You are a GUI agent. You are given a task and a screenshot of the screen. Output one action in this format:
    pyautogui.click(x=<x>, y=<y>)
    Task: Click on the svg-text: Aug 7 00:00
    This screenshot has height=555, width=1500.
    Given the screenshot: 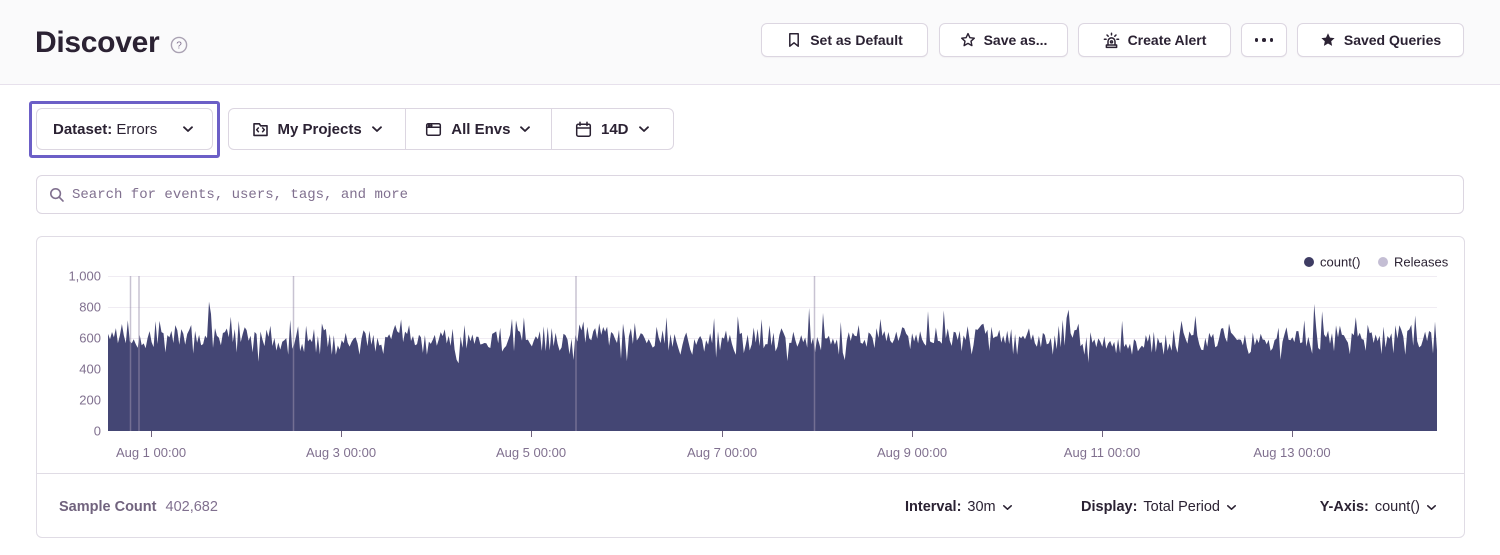 What is the action you would take?
    pyautogui.click(x=722, y=452)
    